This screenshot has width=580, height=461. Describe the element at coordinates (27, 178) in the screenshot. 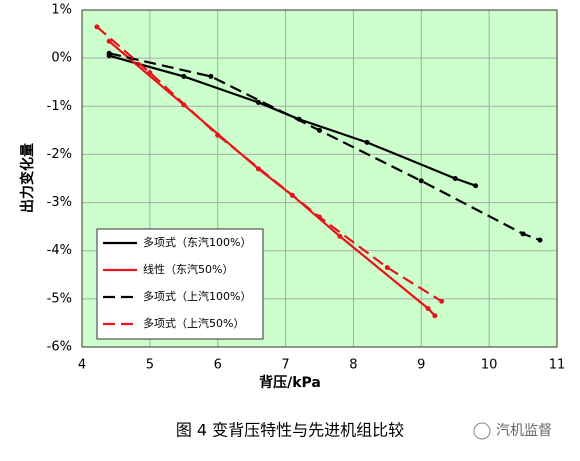

I see `y-axis-label: 出力变化量` at that location.